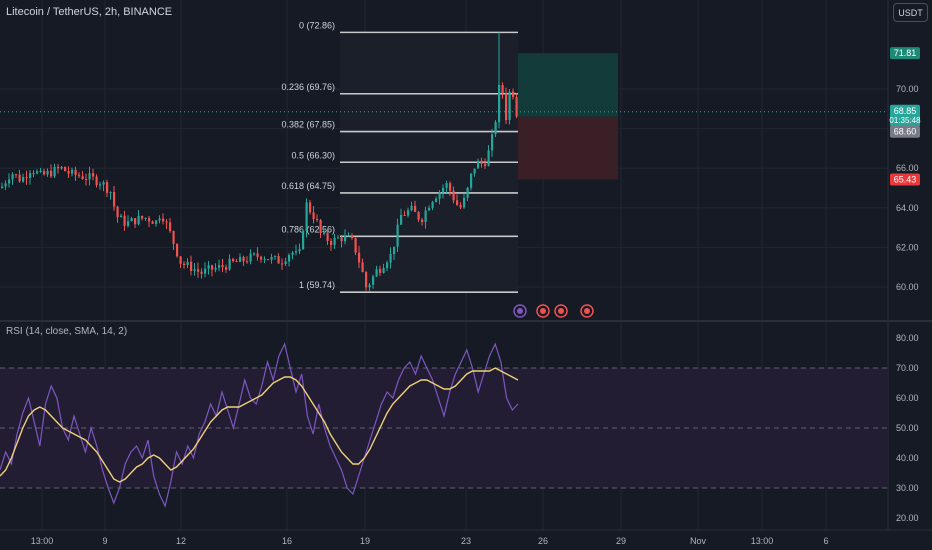 The width and height of the screenshot is (932, 550). What do you see at coordinates (907, 458) in the screenshot?
I see `rsi-tick-label: 40.00` at bounding box center [907, 458].